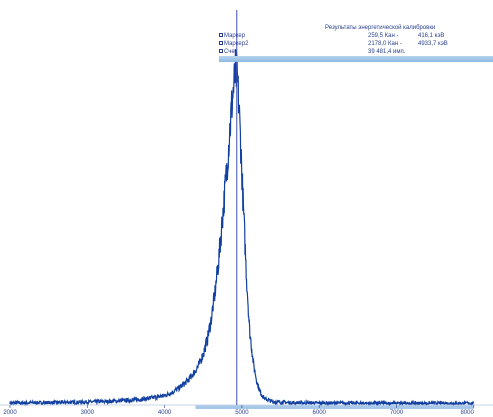  I want to click on axis-highlight-band, so click(334, 407).